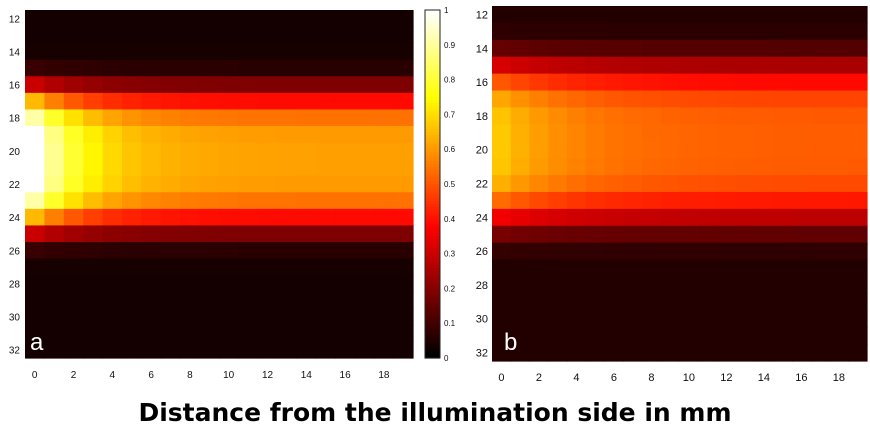 The height and width of the screenshot is (429, 870). What do you see at coordinates (440, 184) in the screenshot?
I see `colorbar: 0 0.1 0.2 0.3 0.4 0.5 0.6 0.7 0.8 0.9 1` at bounding box center [440, 184].